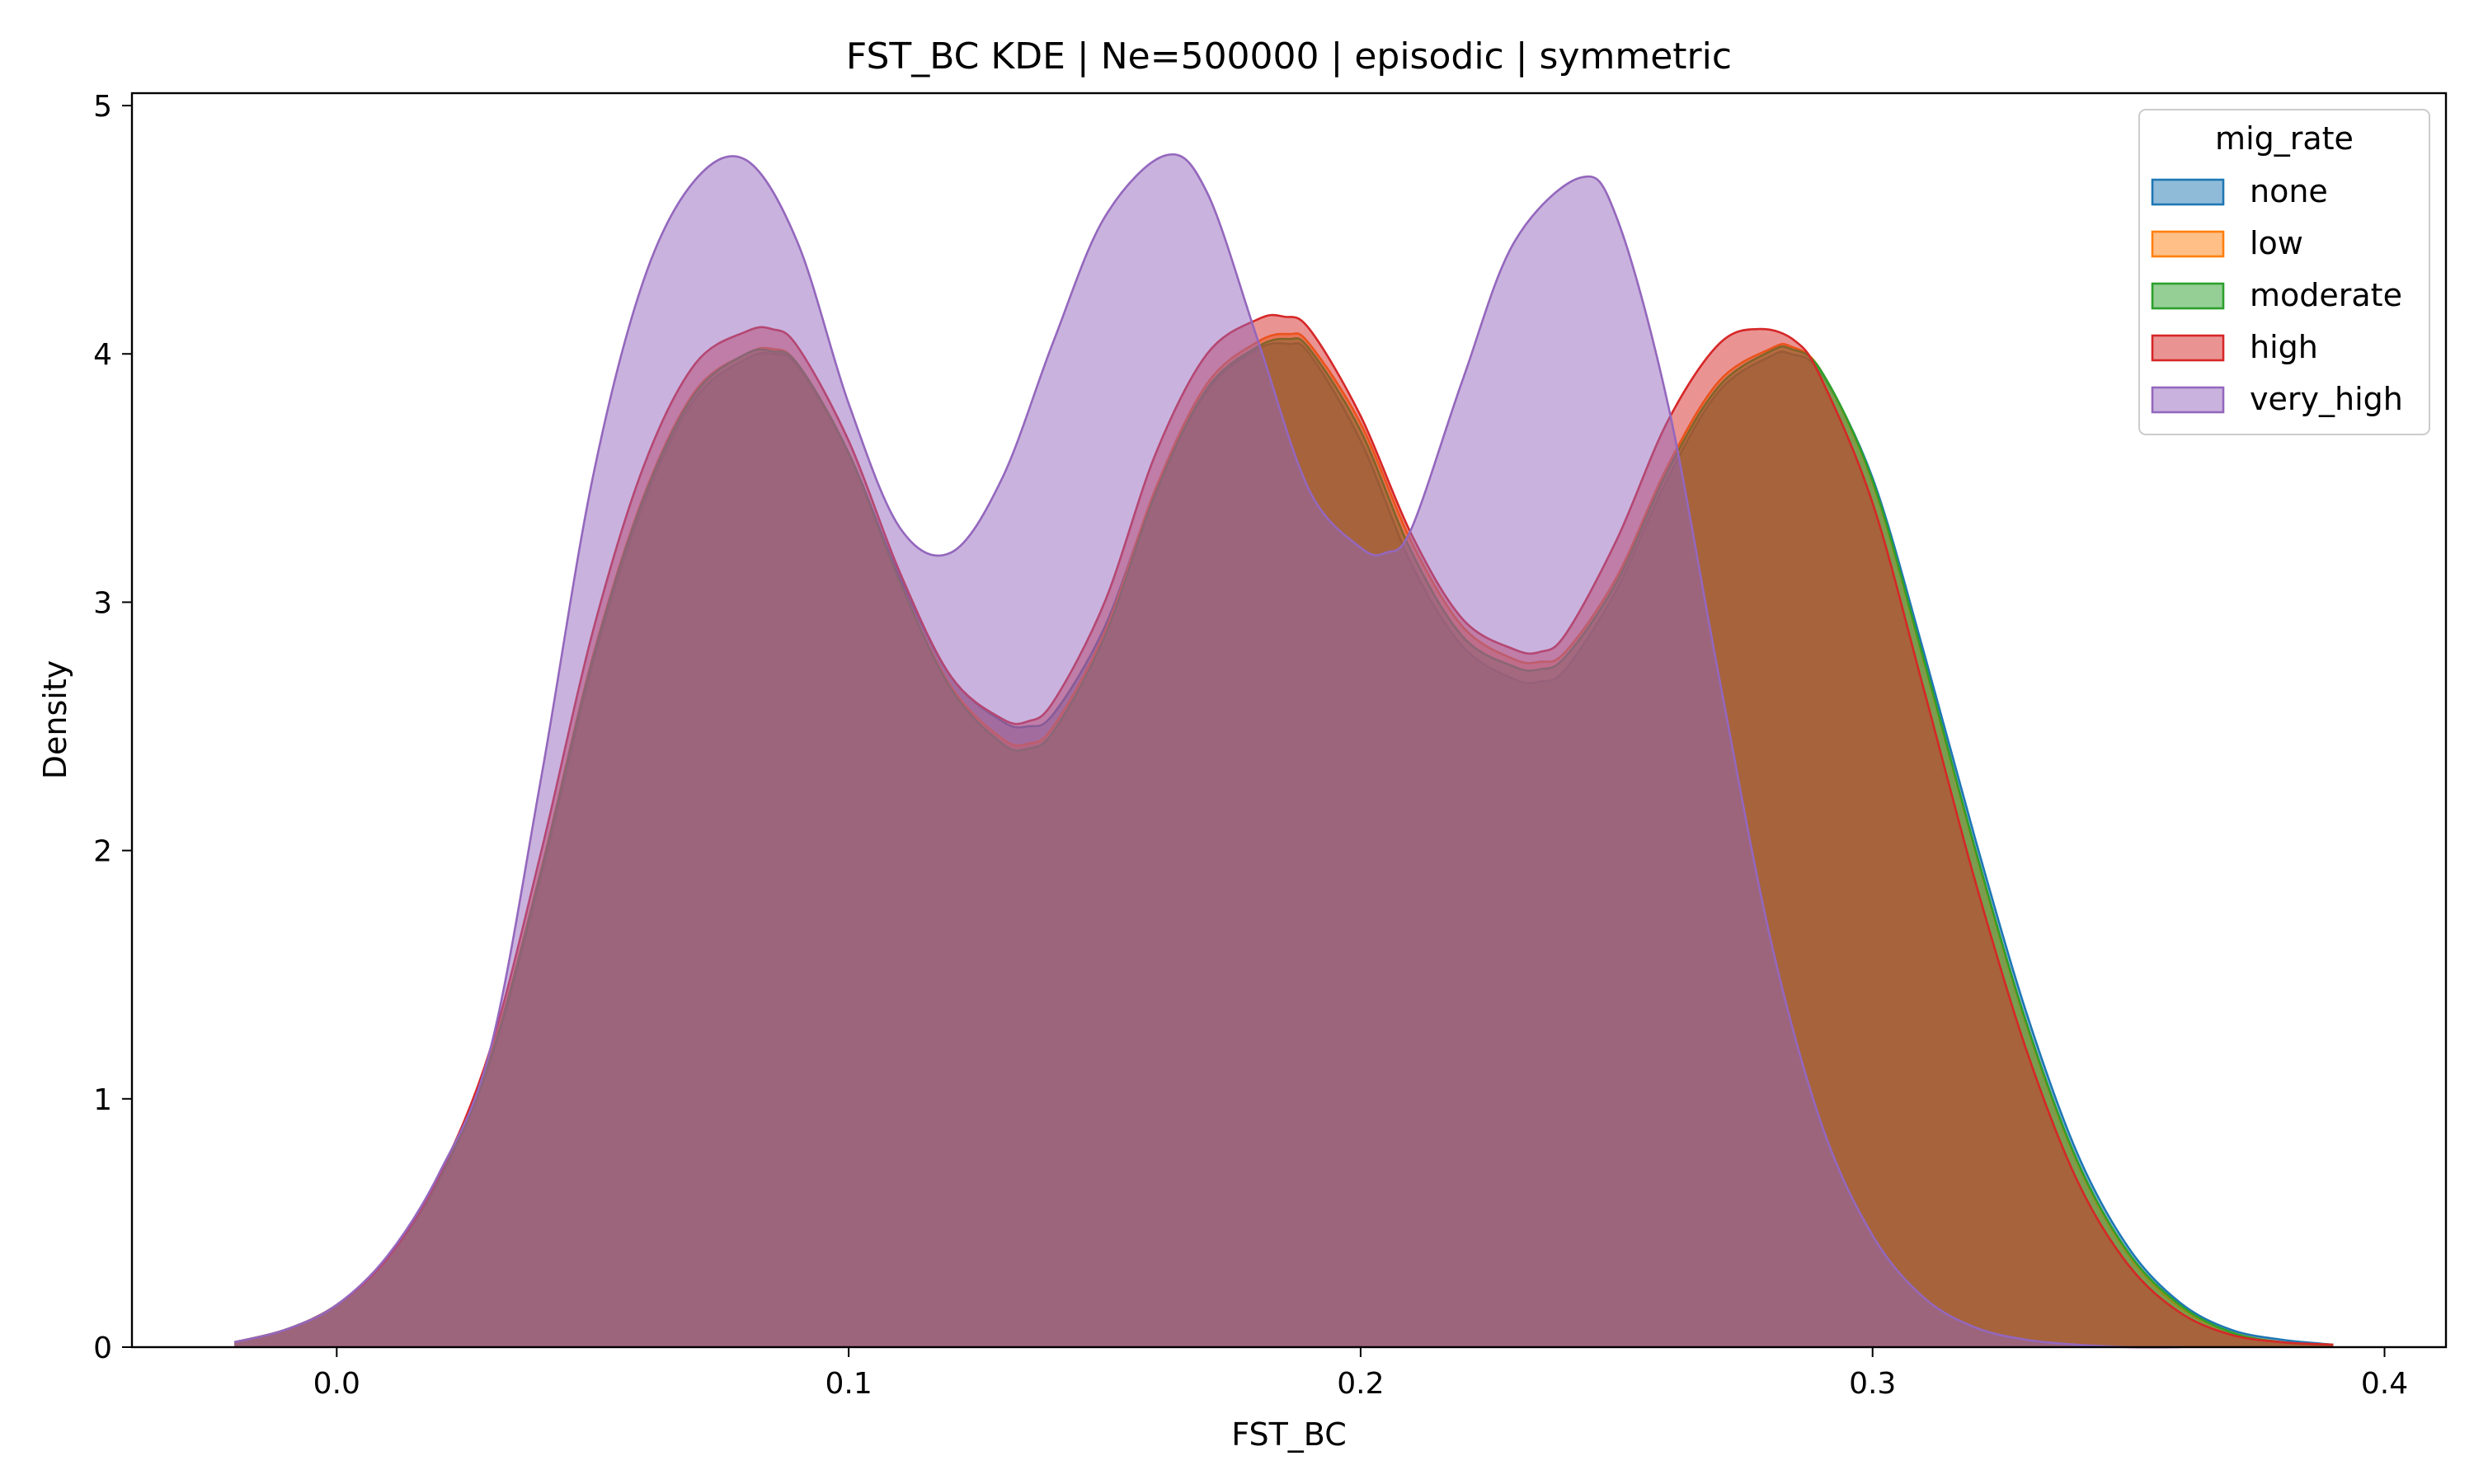 The width and height of the screenshot is (2474, 1484). What do you see at coordinates (2188, 400) in the screenshot?
I see `legend-swatch-very-high` at bounding box center [2188, 400].